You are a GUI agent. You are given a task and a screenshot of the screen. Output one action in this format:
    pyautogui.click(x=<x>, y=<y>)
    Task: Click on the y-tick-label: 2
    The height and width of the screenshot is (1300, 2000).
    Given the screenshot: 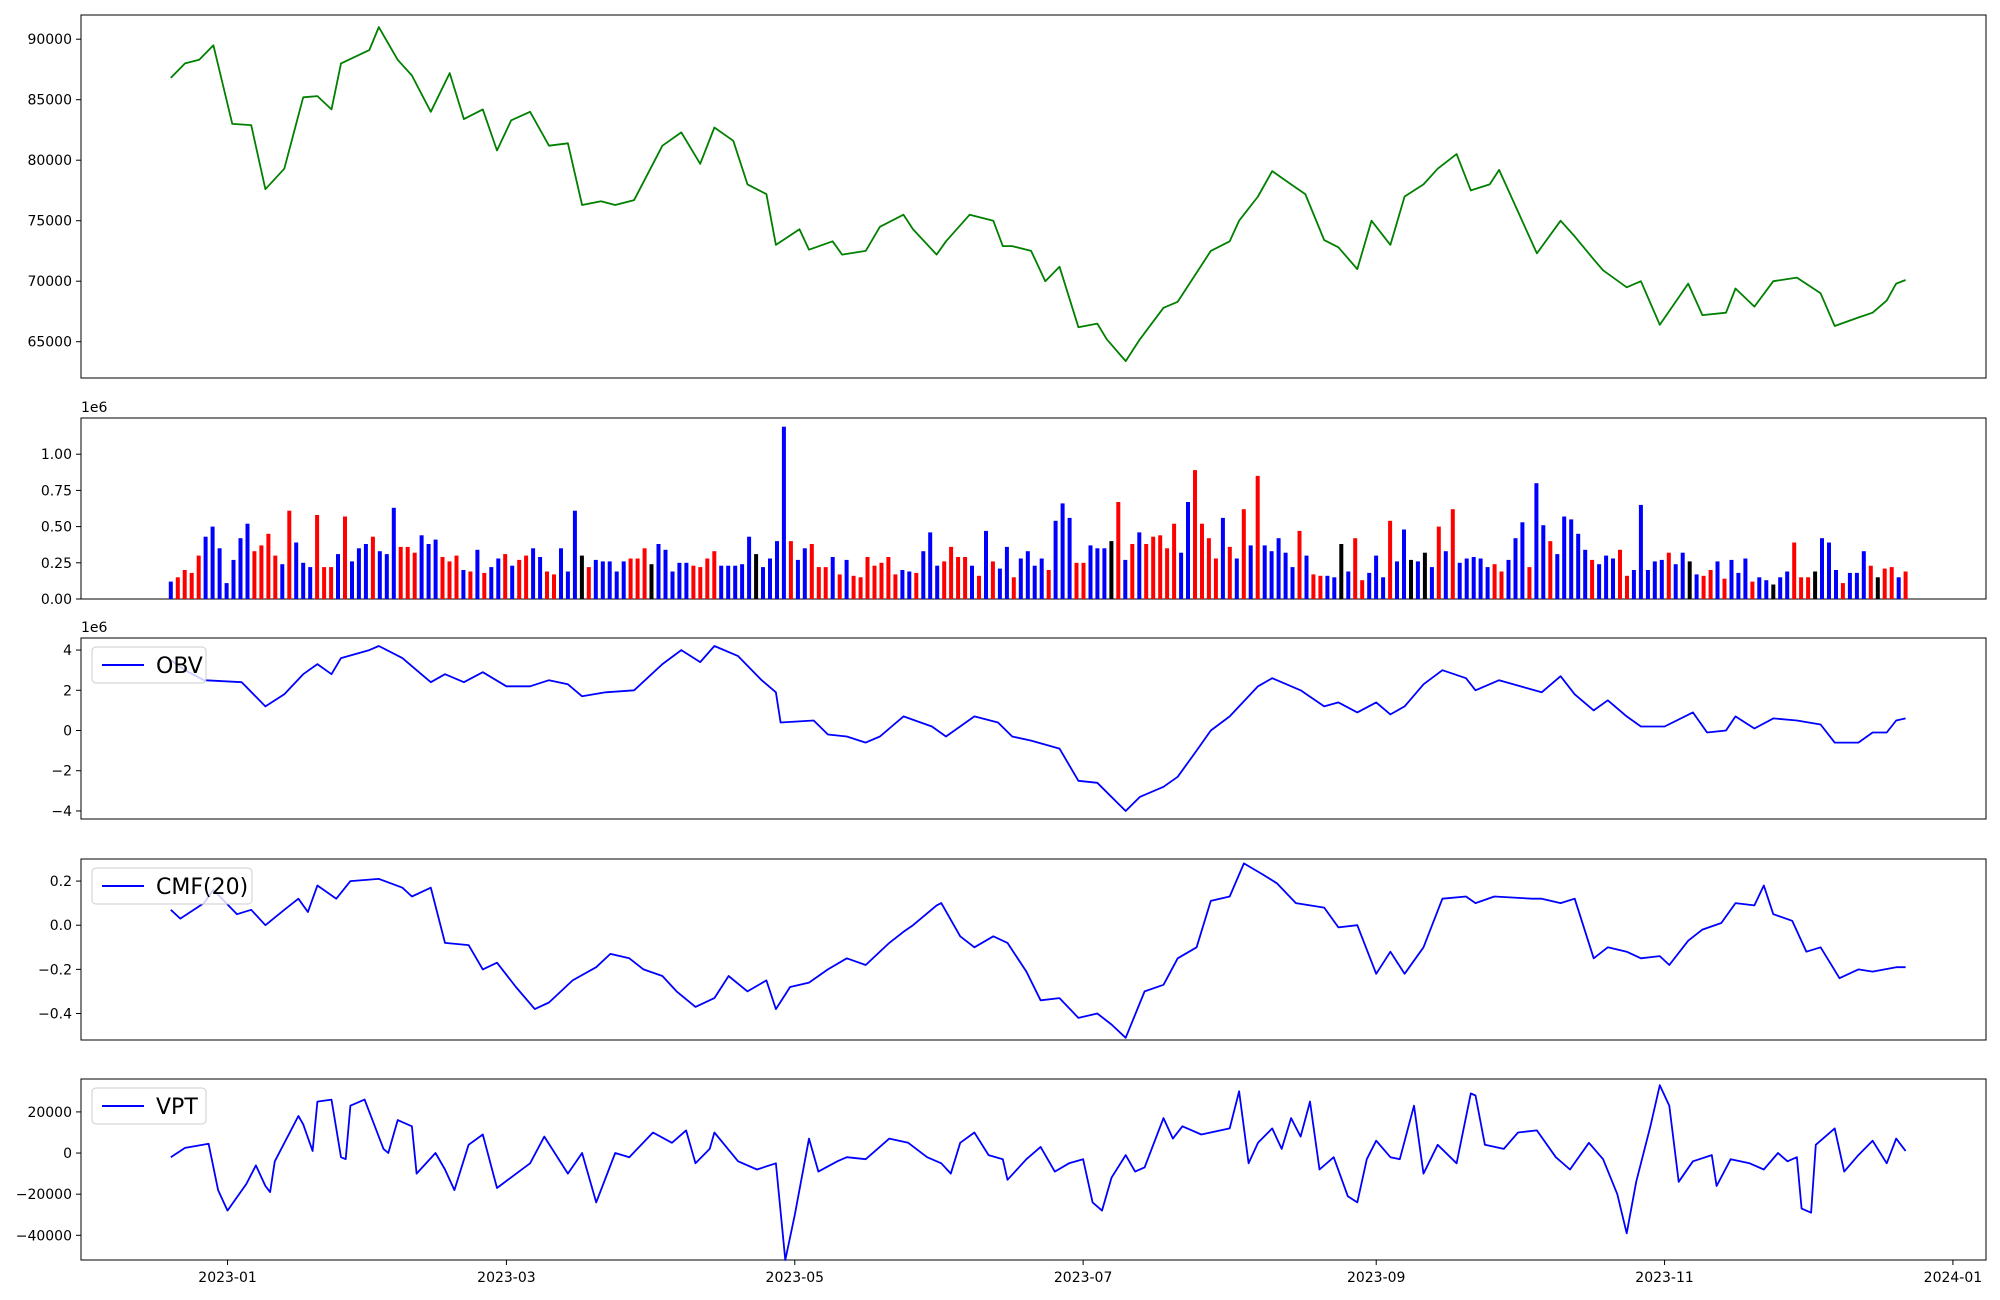 What is the action you would take?
    pyautogui.click(x=67, y=691)
    